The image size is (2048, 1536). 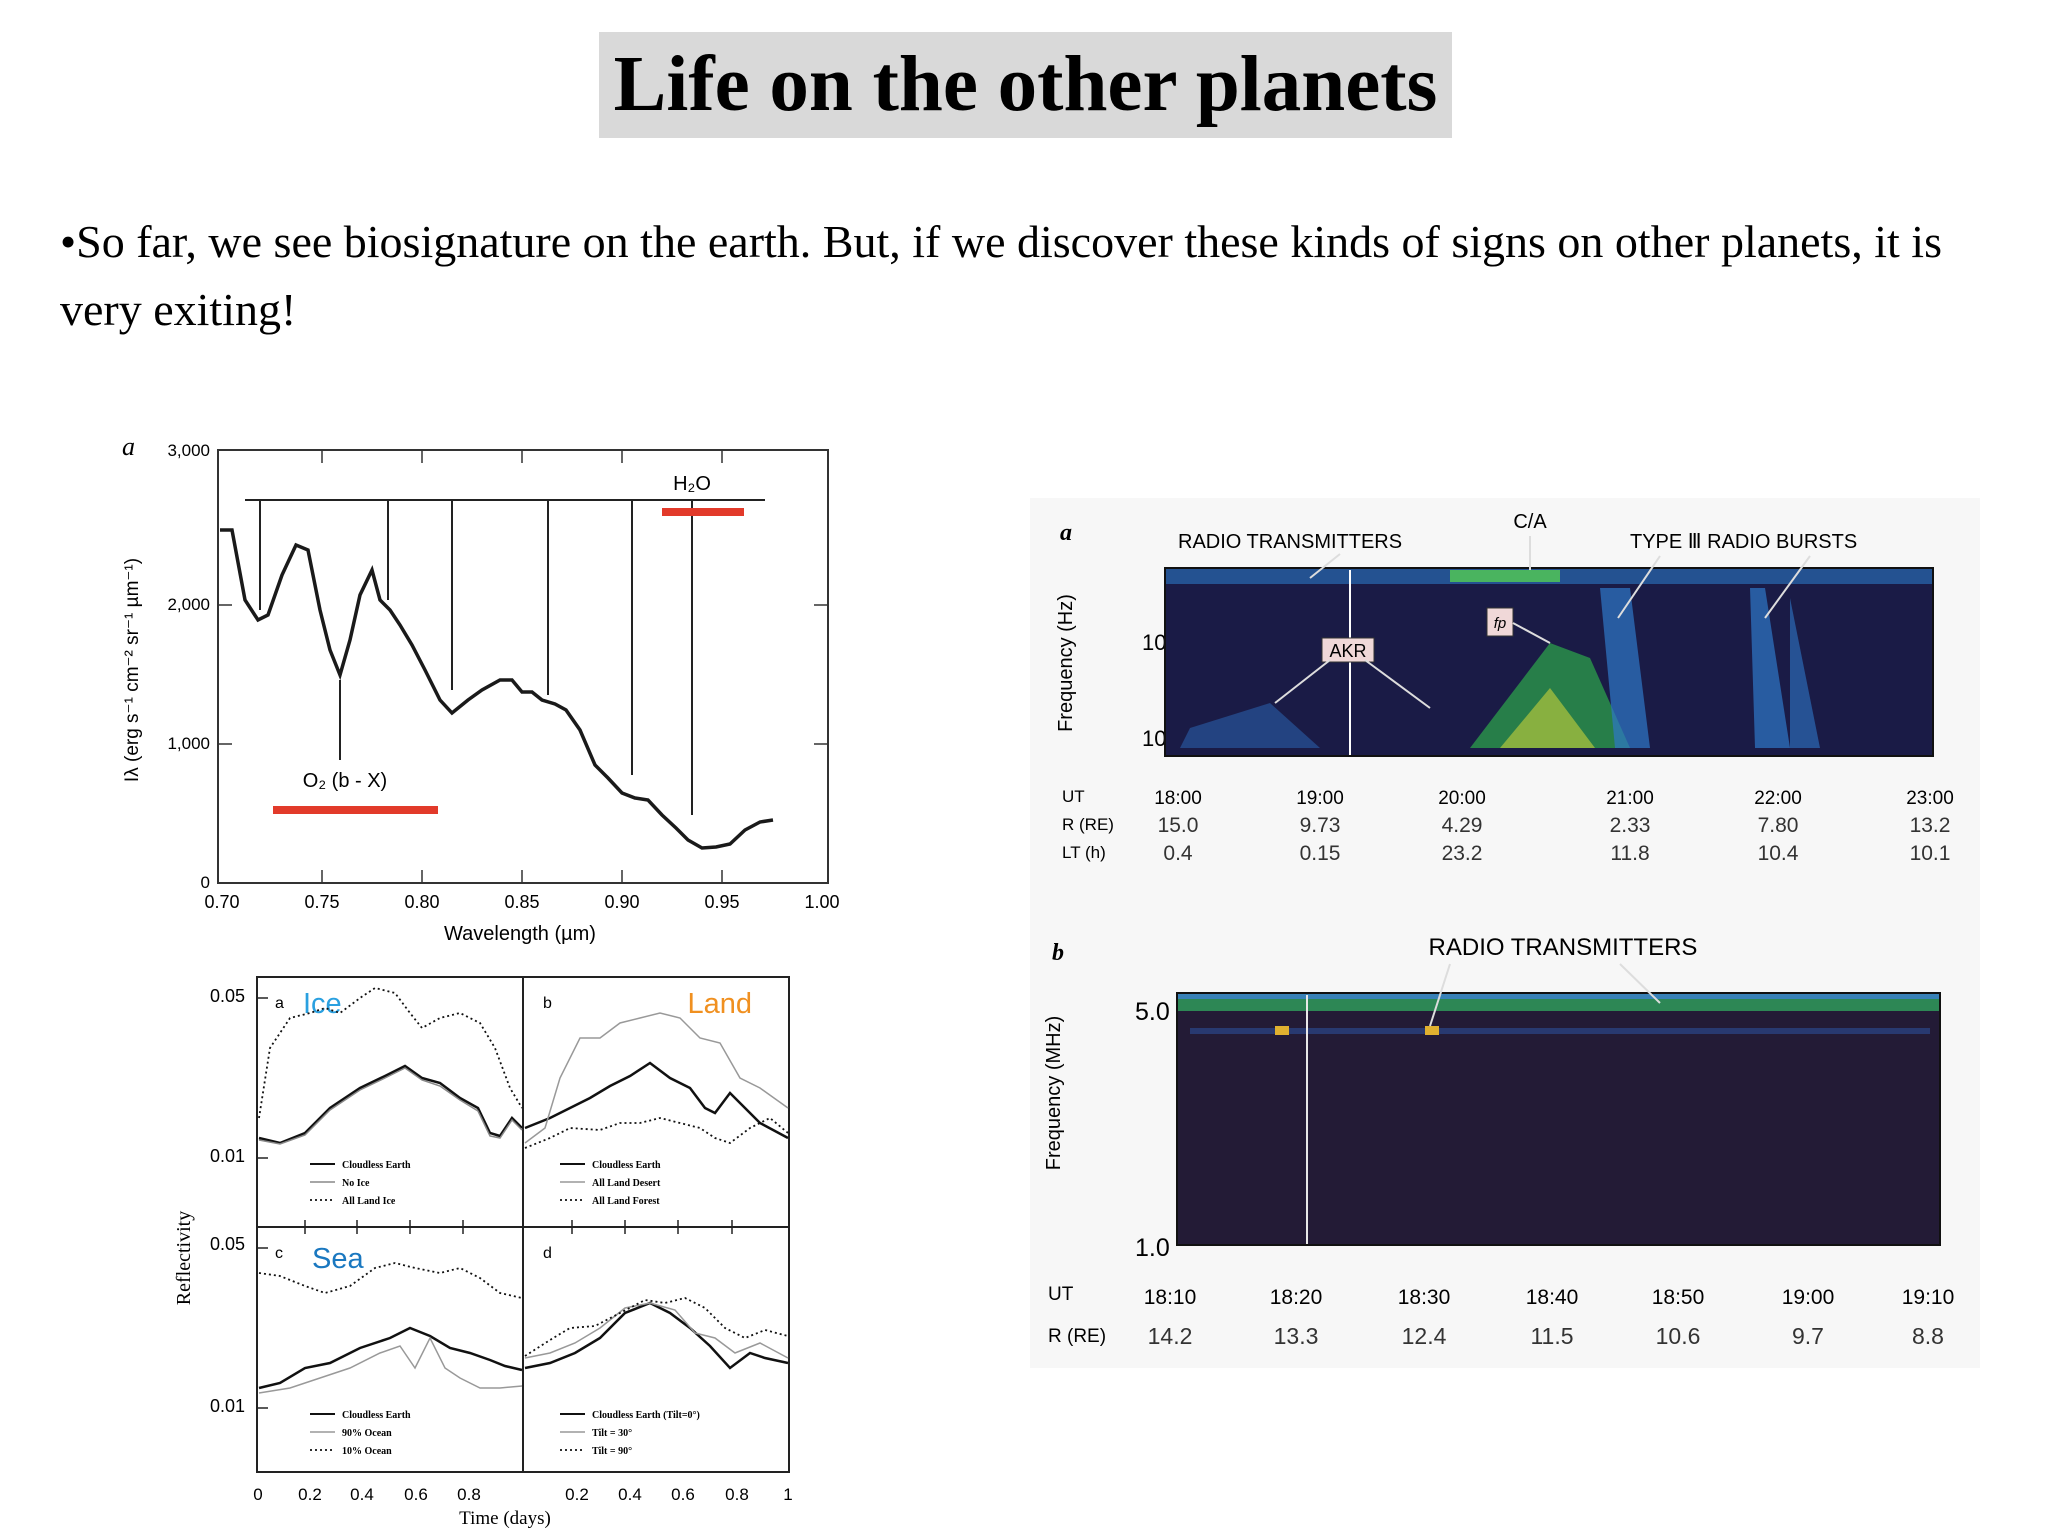 I want to click on y-tick: 1,000, so click(x=188, y=743).